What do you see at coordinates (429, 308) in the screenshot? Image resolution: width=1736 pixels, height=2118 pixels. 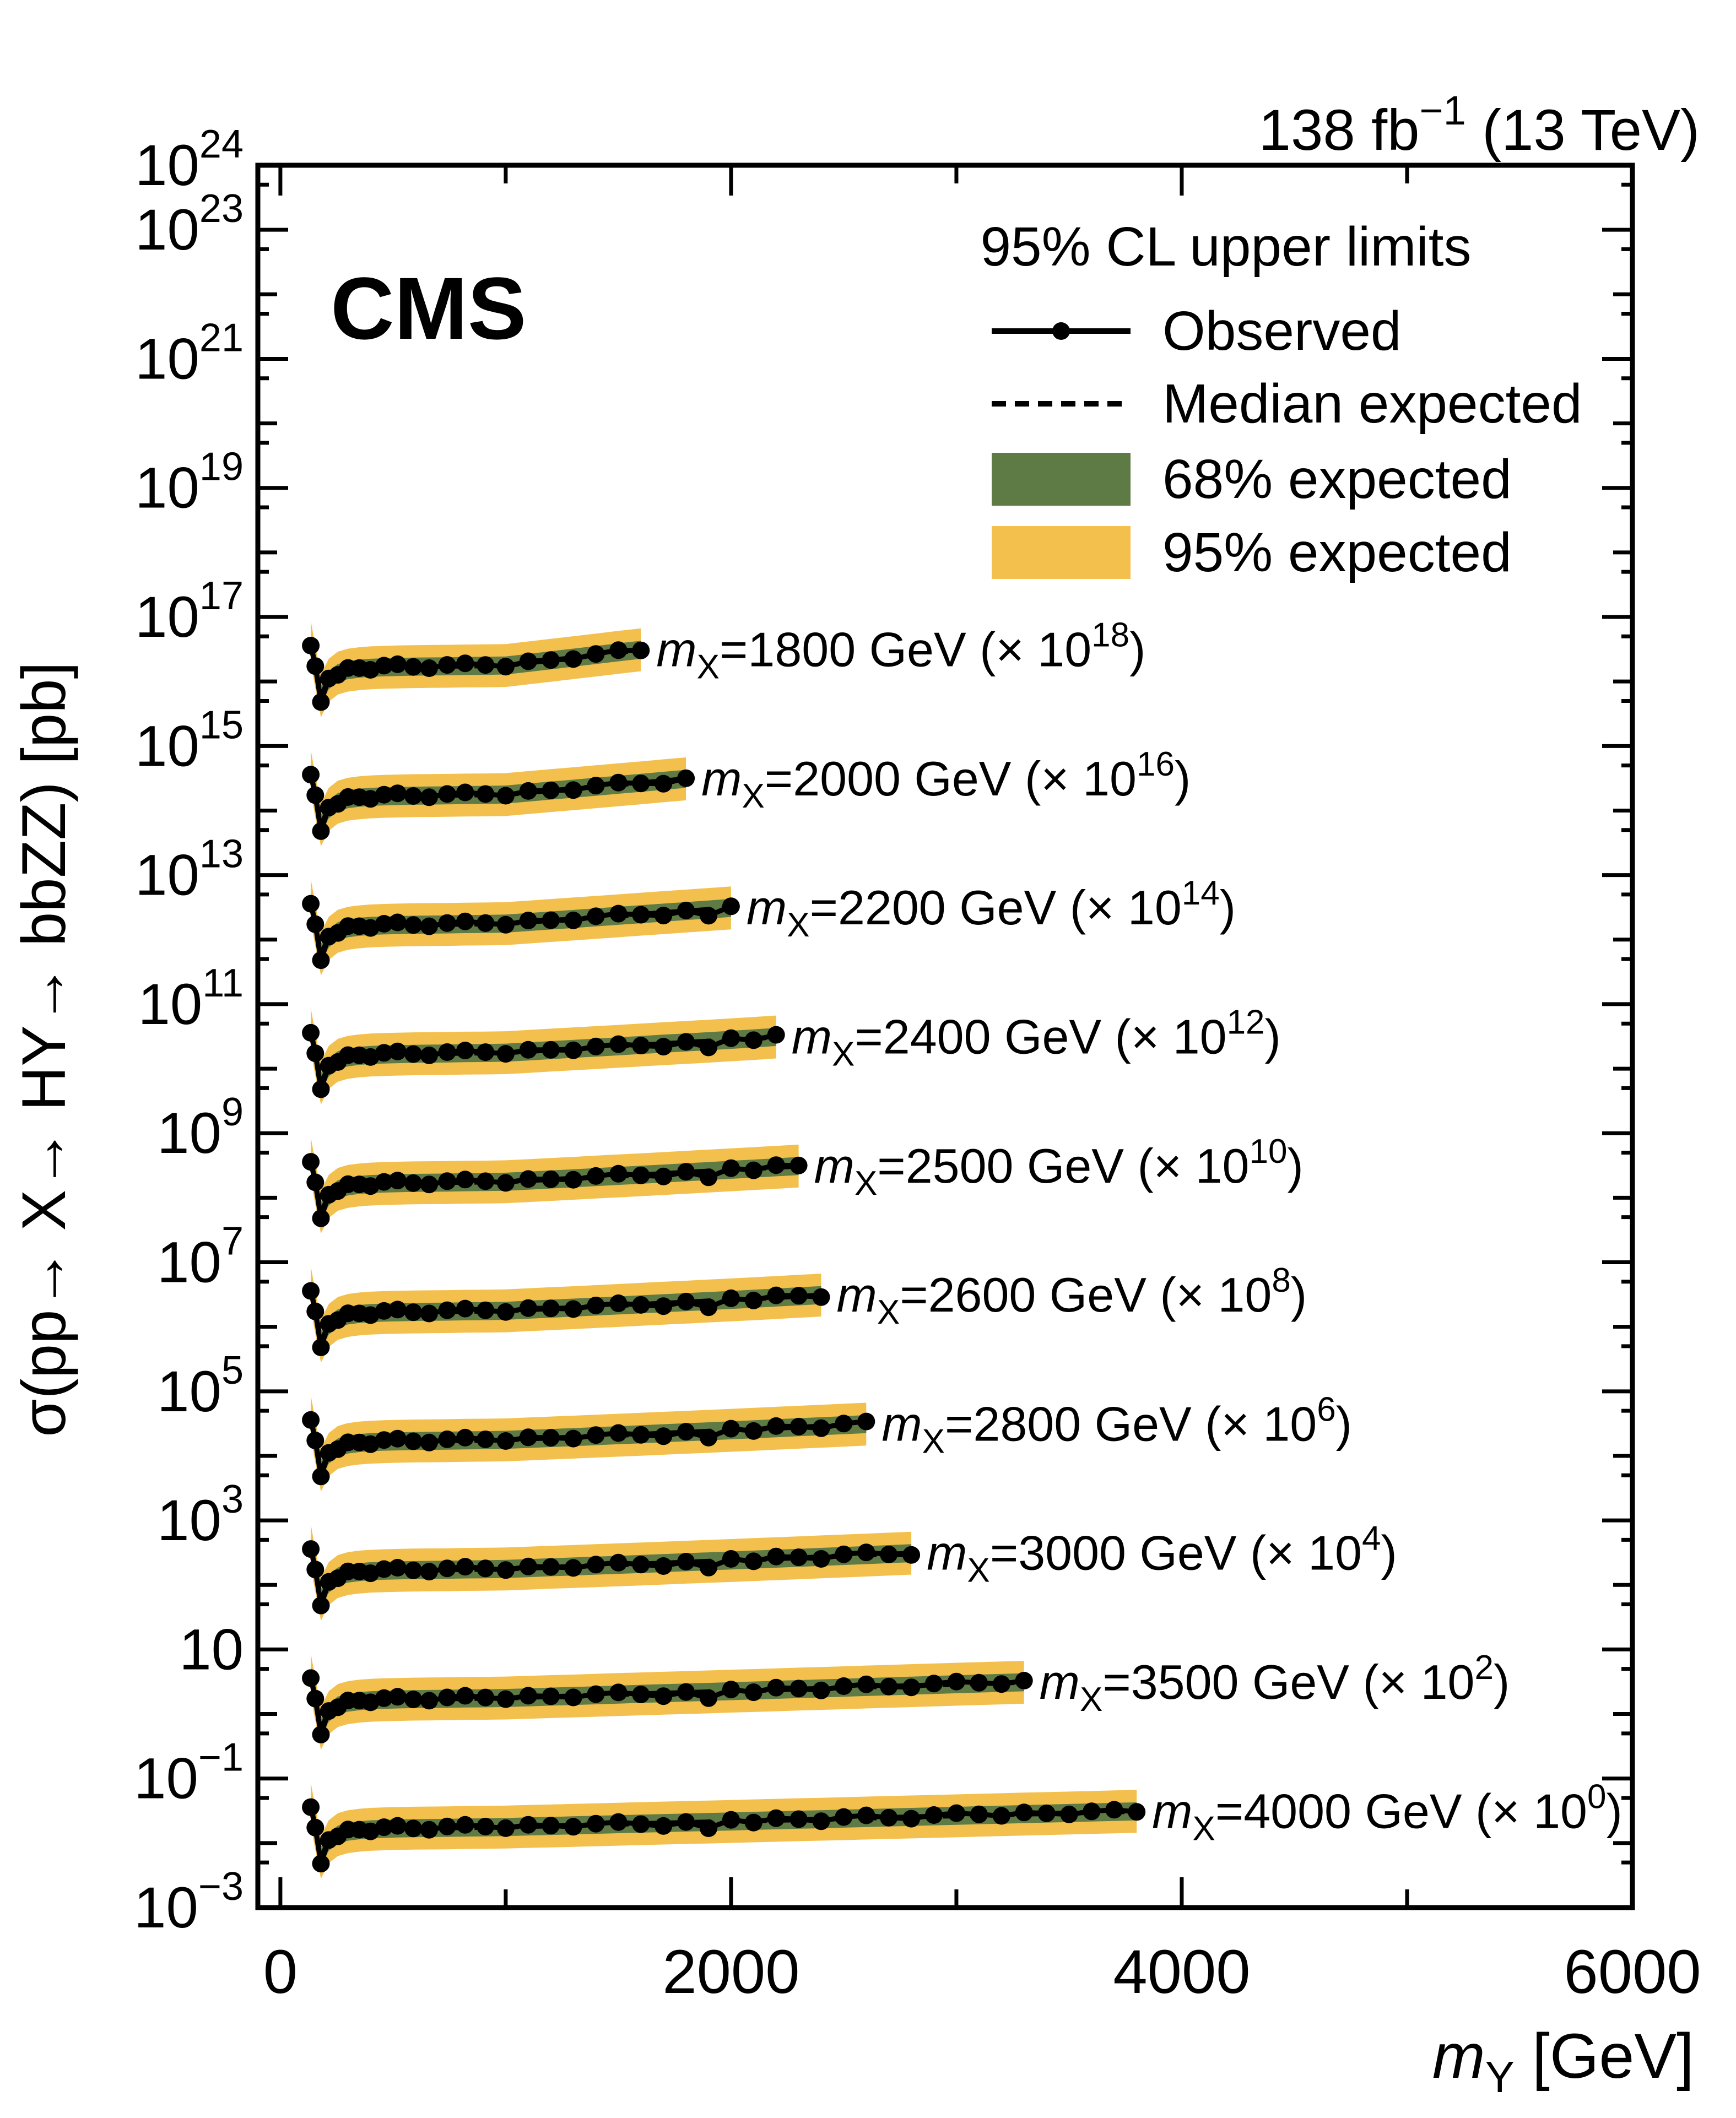 I see `cms-label: CMS` at bounding box center [429, 308].